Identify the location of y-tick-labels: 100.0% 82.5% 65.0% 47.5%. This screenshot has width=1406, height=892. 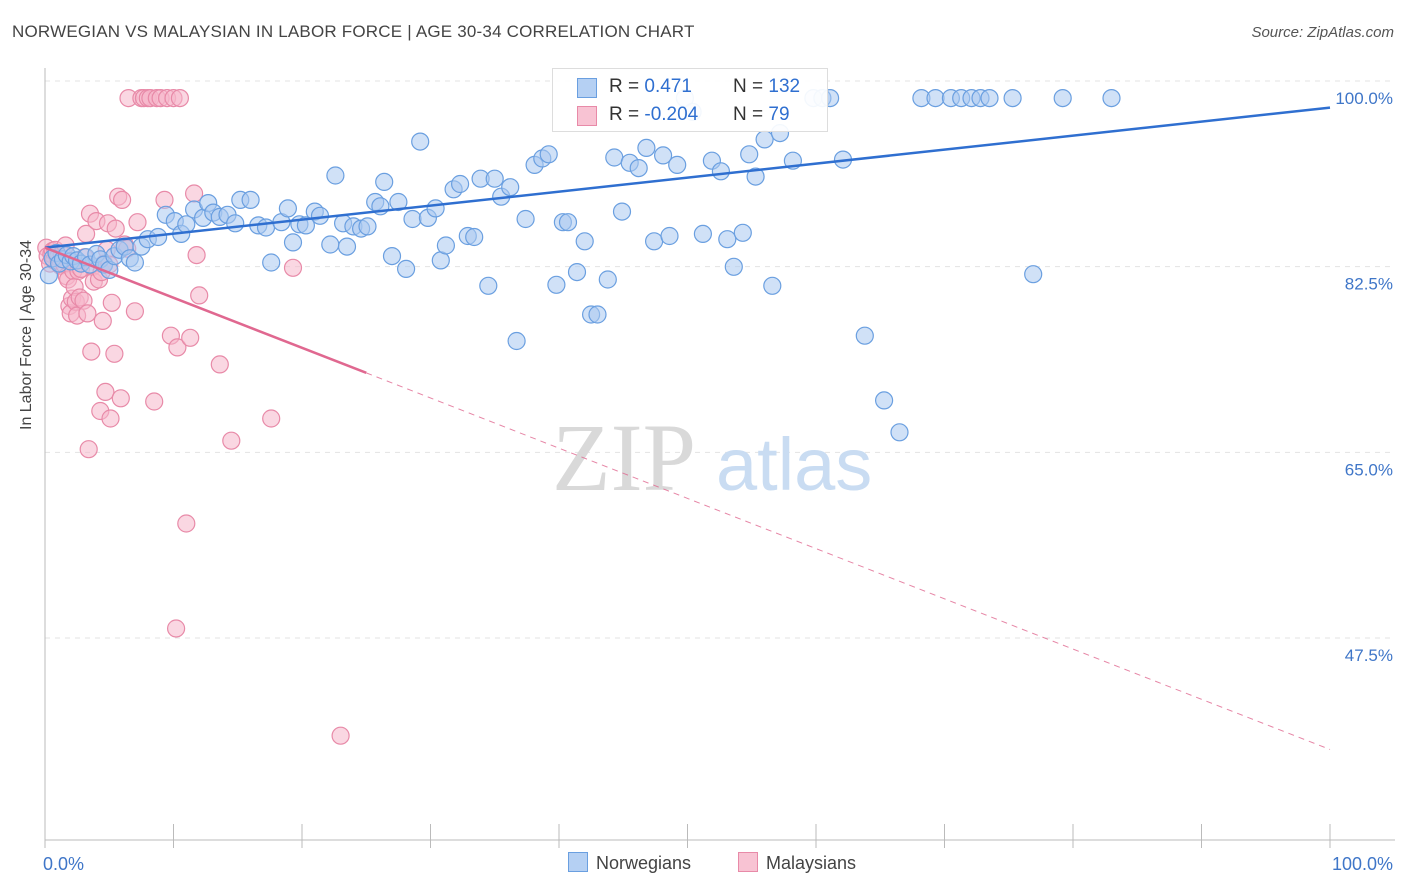
(1364, 377).